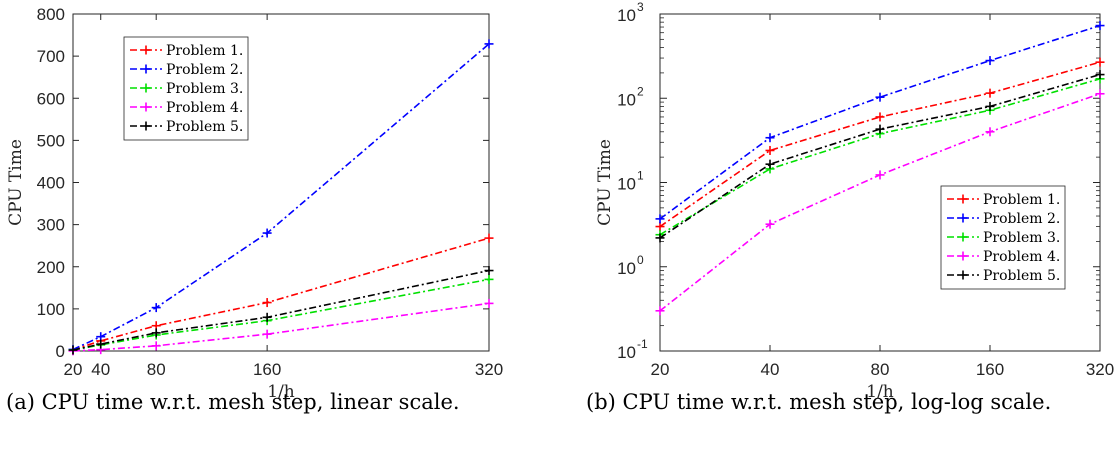 The height and width of the screenshot is (449, 1119). I want to click on y-tick-exponent: 1, so click(640, 176).